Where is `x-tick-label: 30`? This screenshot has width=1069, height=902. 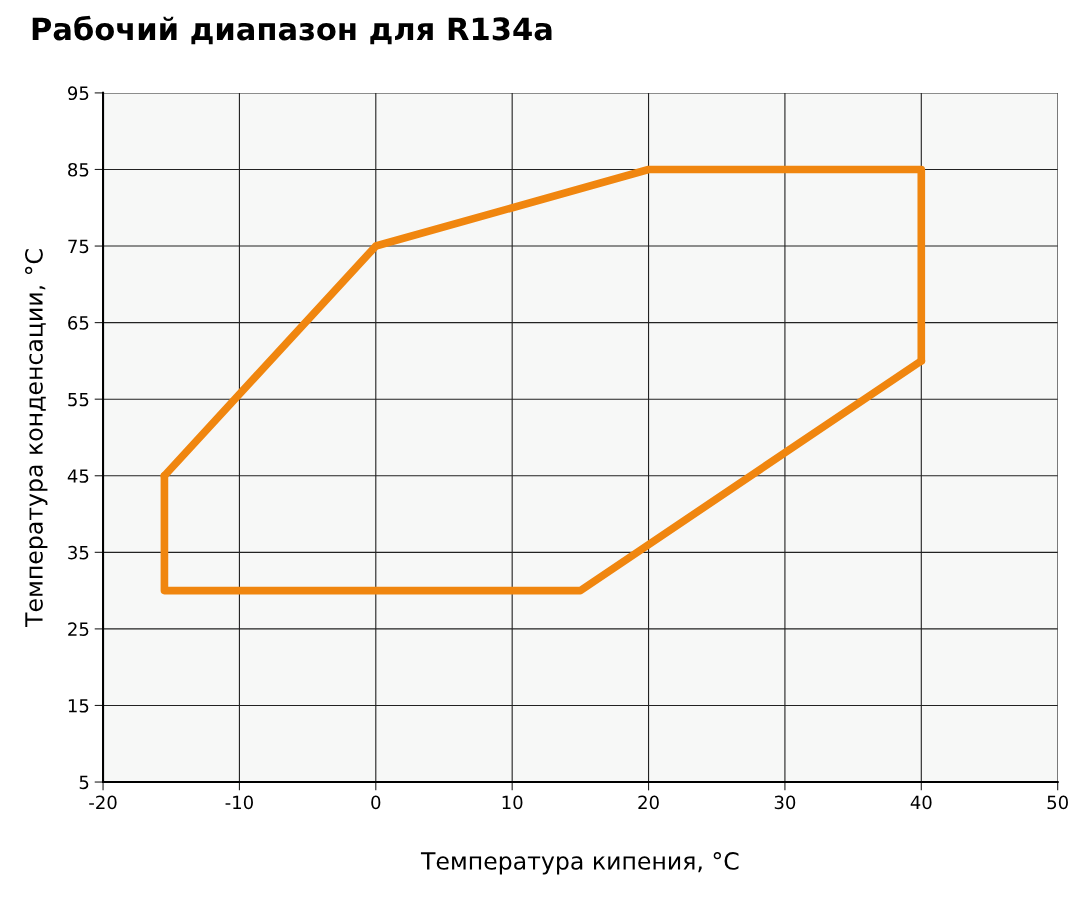
x-tick-label: 30 is located at coordinates (785, 802).